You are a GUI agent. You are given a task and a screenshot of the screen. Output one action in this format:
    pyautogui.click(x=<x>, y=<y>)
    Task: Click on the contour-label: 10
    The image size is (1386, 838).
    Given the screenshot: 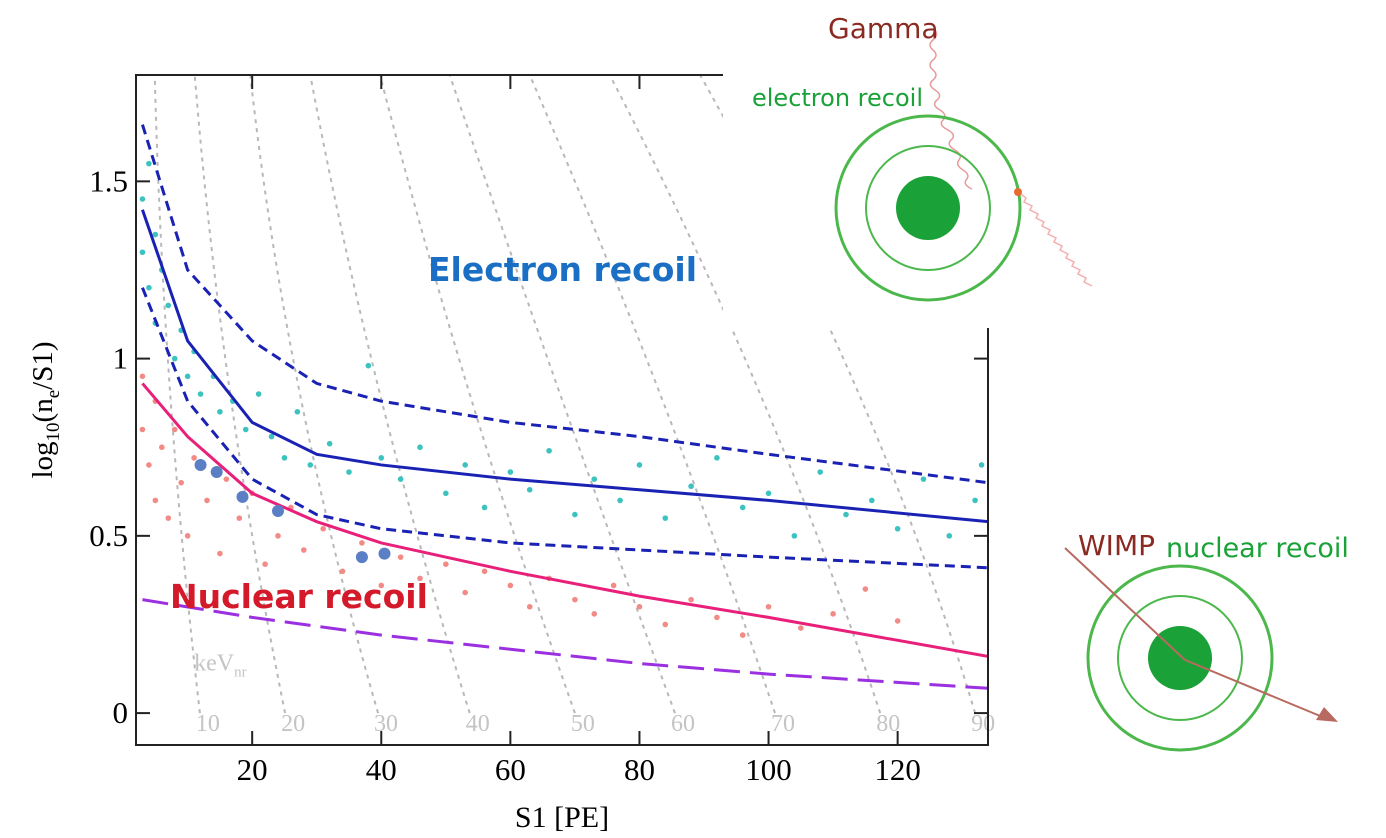 What is the action you would take?
    pyautogui.click(x=208, y=724)
    